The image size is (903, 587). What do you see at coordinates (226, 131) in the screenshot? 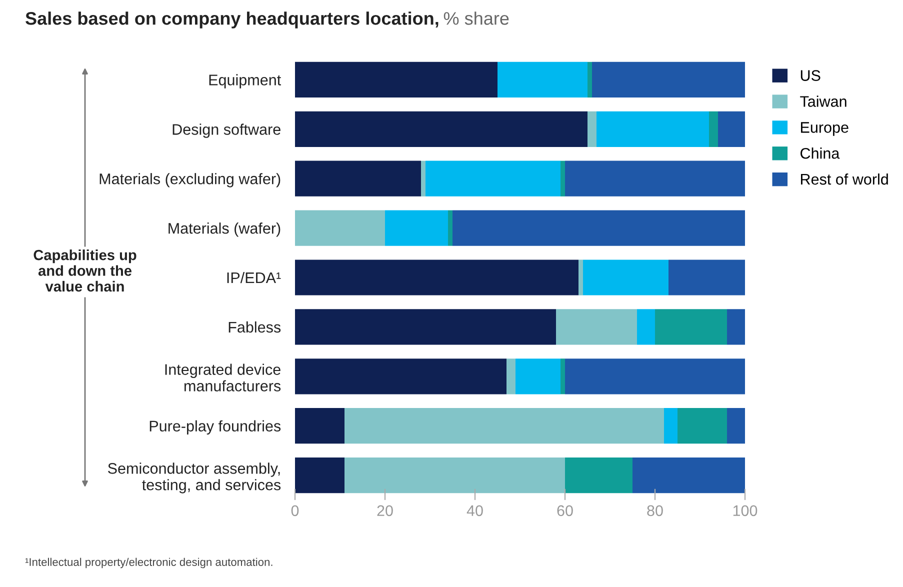
I see `y-tick-label: Design software` at bounding box center [226, 131].